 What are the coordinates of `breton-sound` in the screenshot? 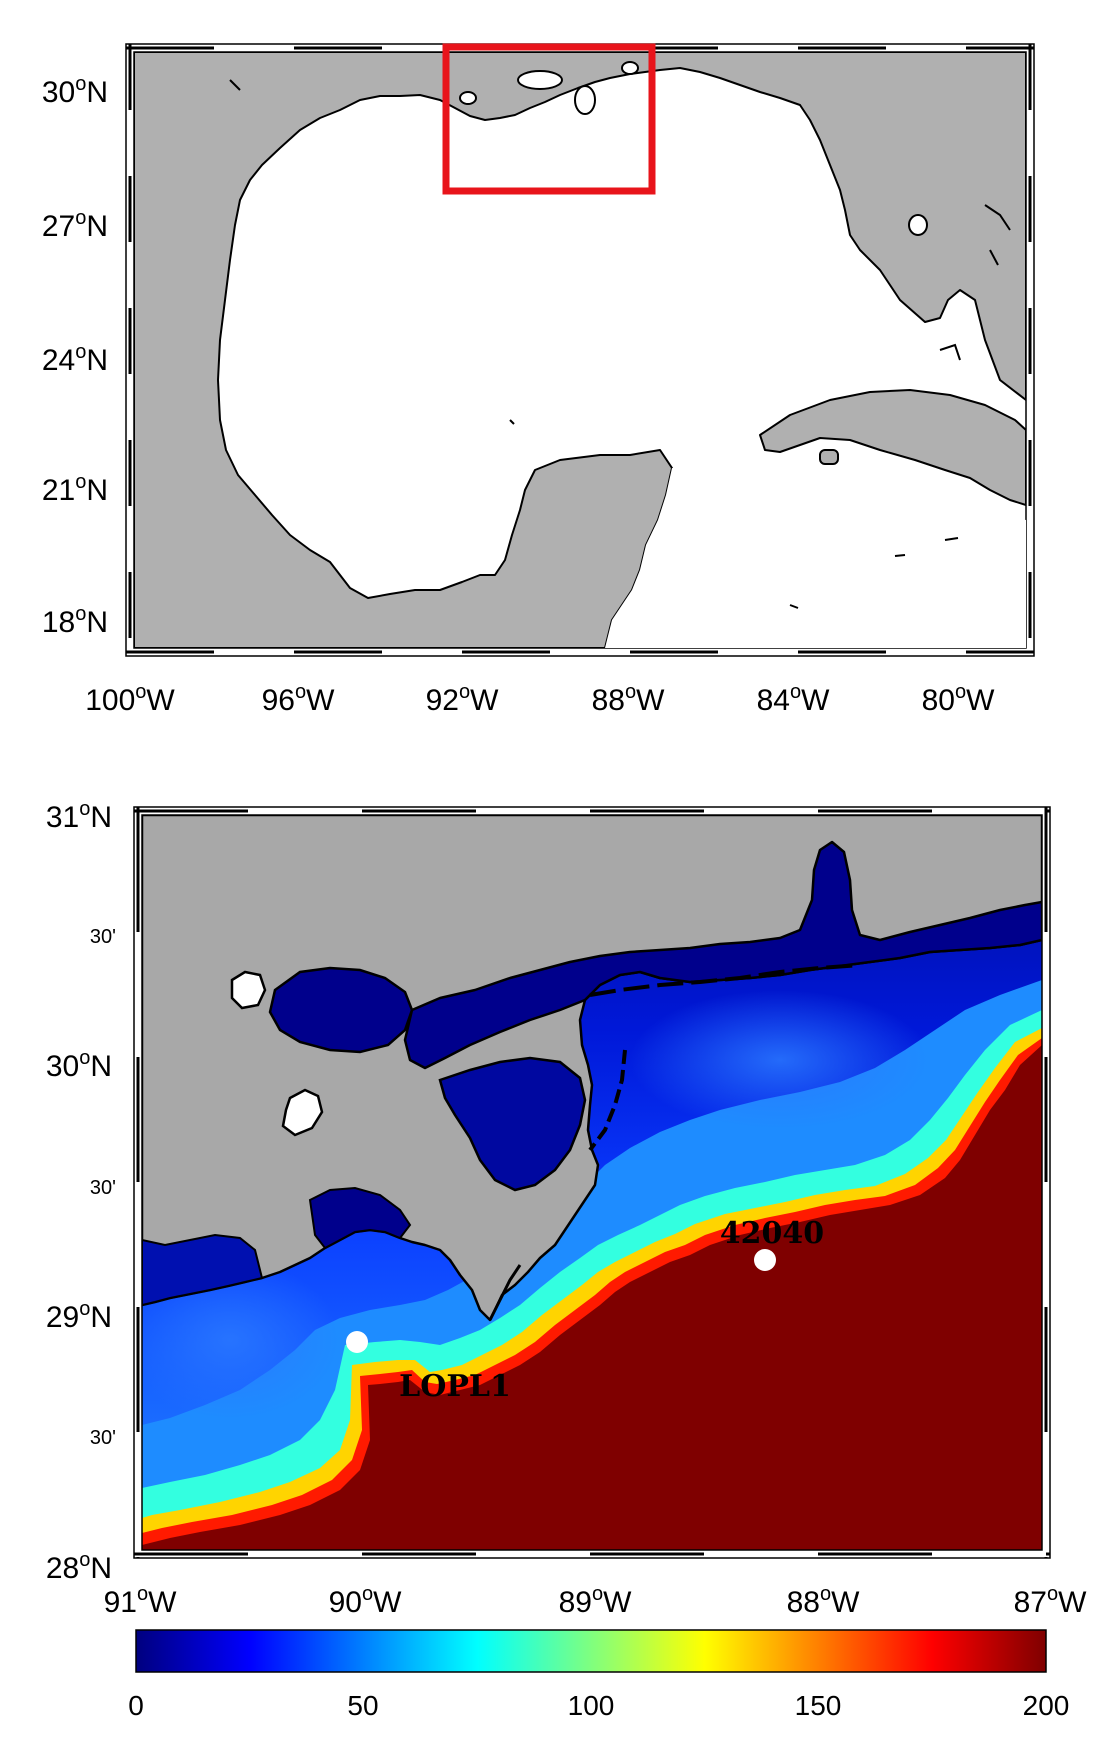 It's located at (512, 1124).